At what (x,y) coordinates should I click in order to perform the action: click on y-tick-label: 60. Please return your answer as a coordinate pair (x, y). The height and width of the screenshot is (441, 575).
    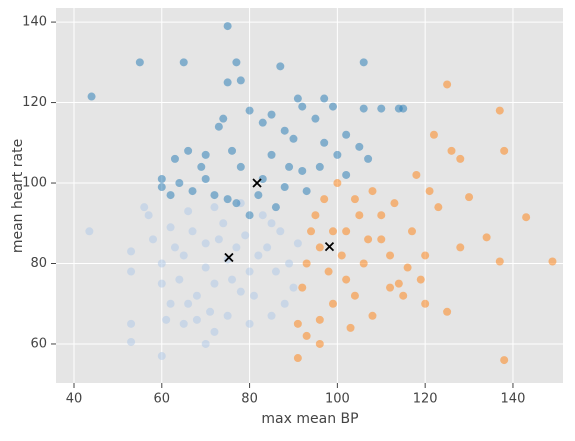
    Looking at the image, I should click on (38, 343).